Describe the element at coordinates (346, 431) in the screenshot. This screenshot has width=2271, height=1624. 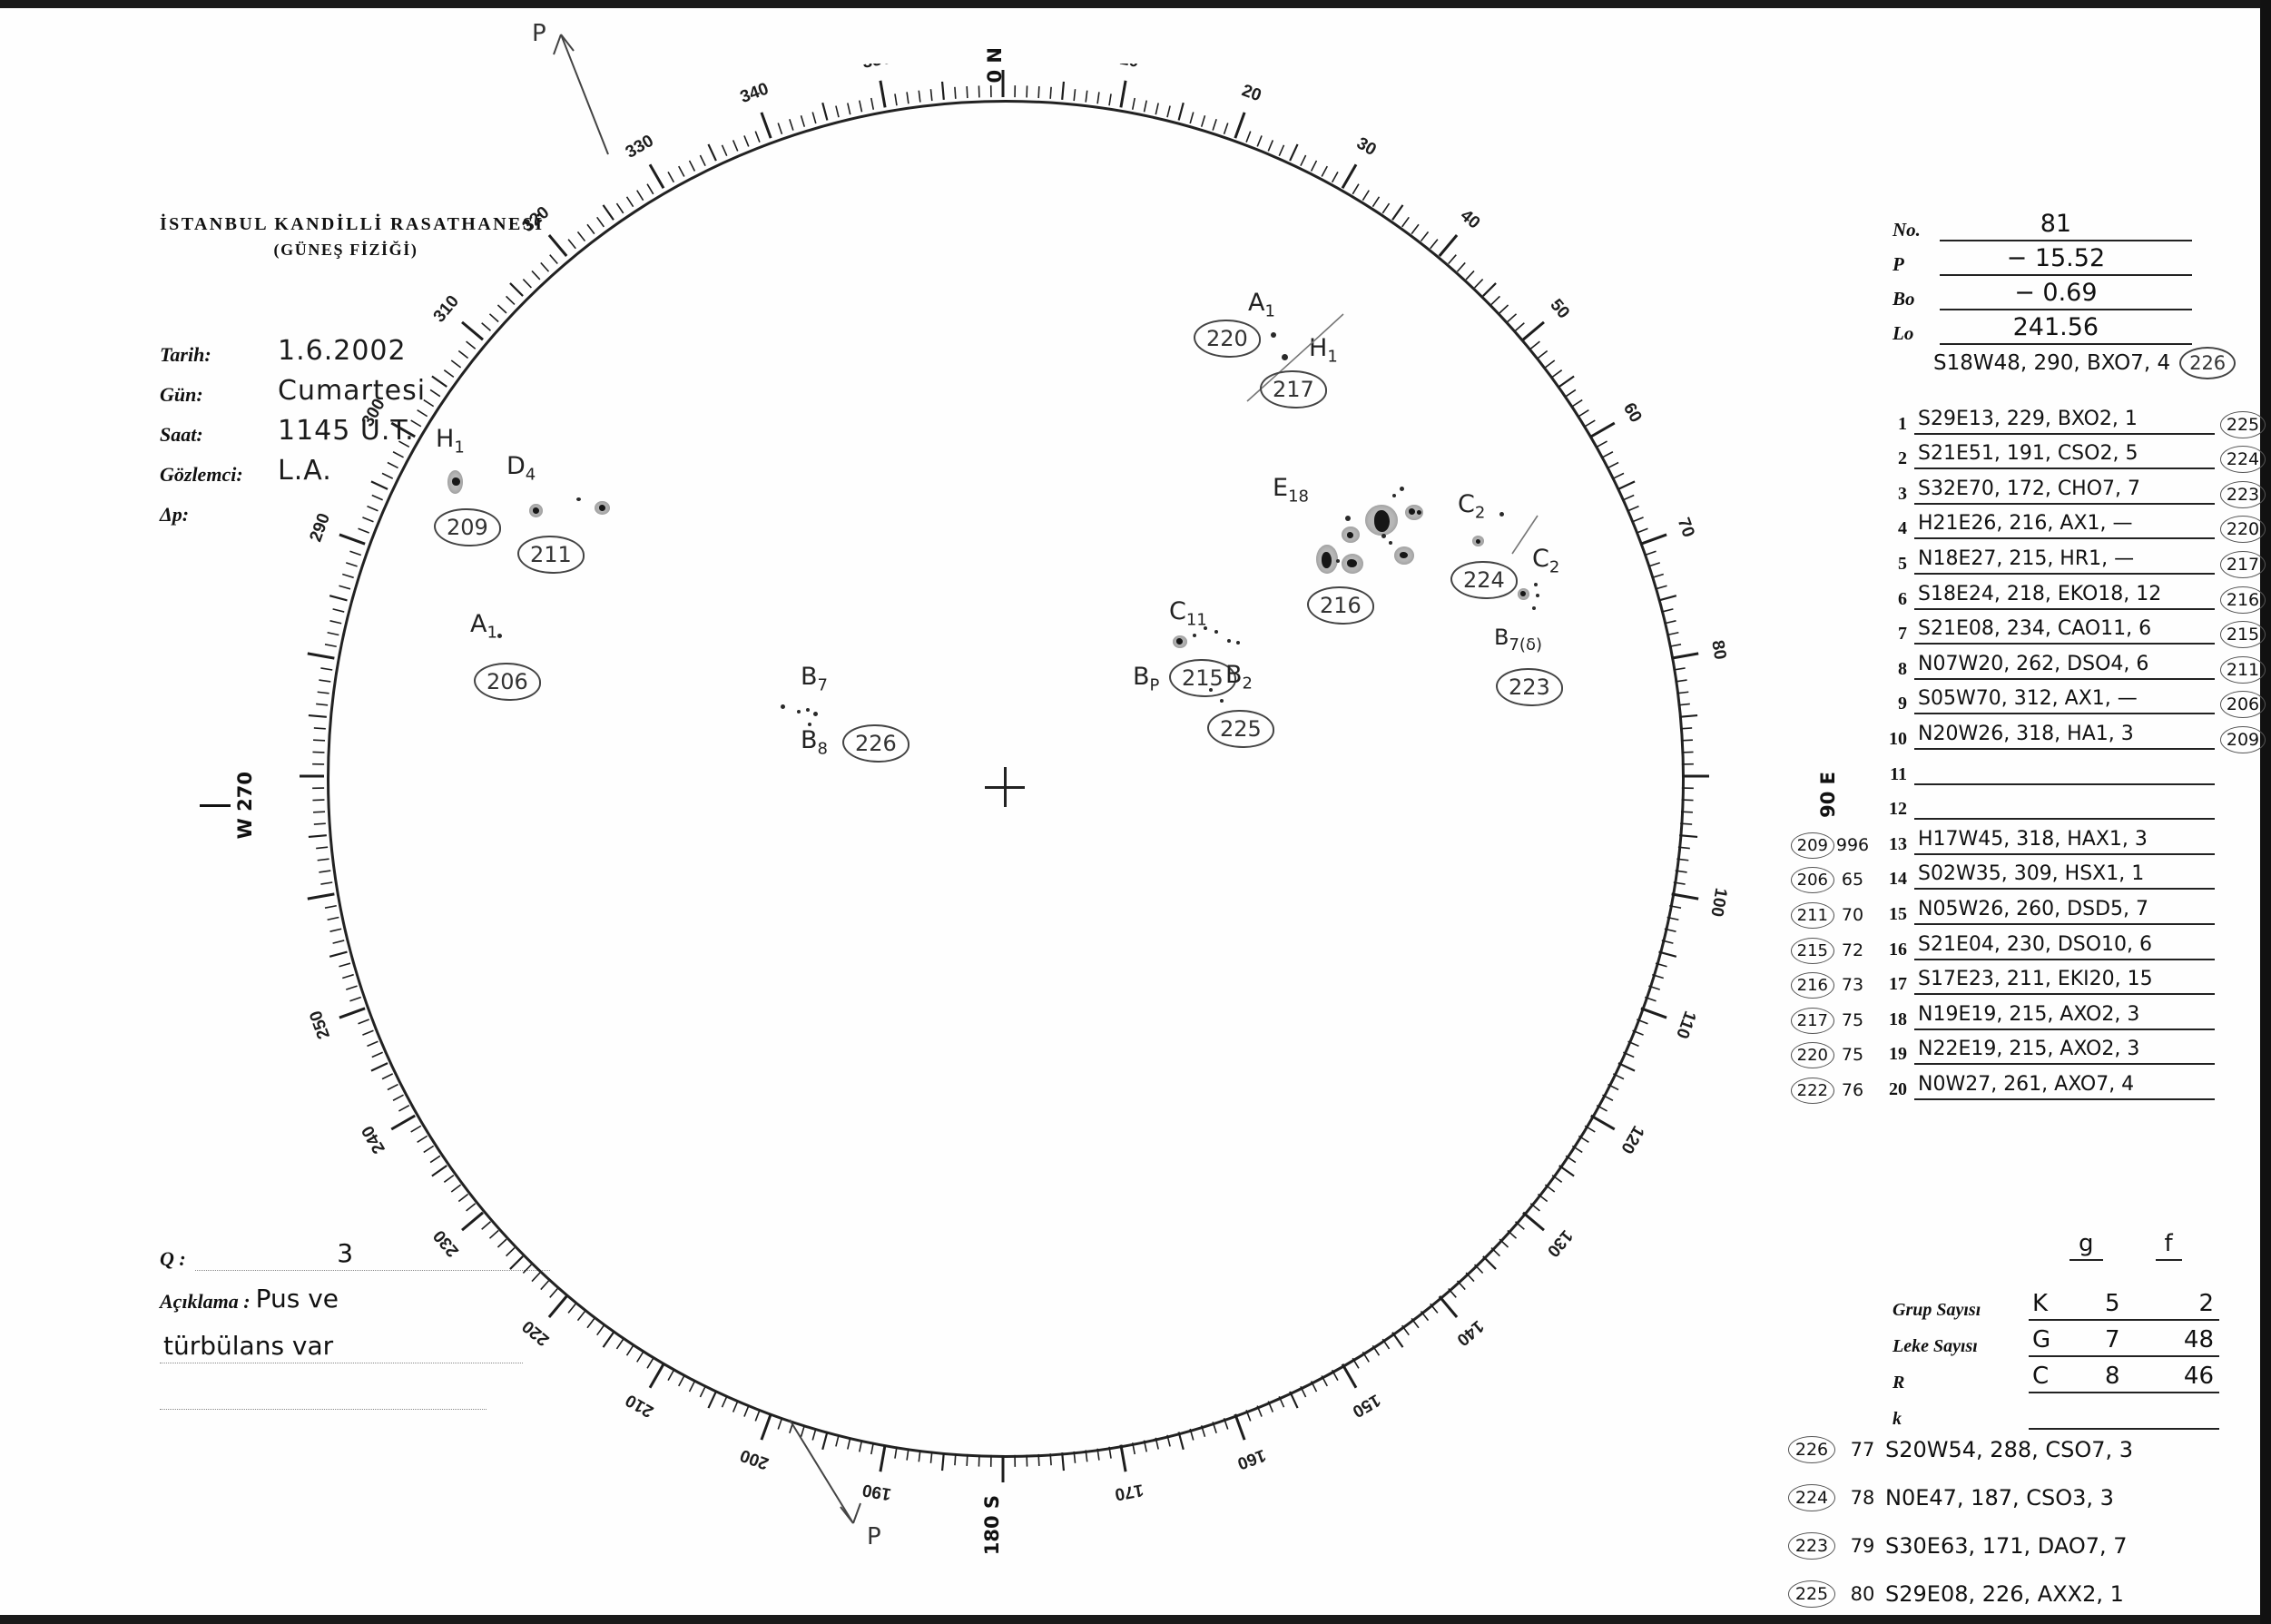
I see `field-value-saat: 1145 U.T.` at that location.